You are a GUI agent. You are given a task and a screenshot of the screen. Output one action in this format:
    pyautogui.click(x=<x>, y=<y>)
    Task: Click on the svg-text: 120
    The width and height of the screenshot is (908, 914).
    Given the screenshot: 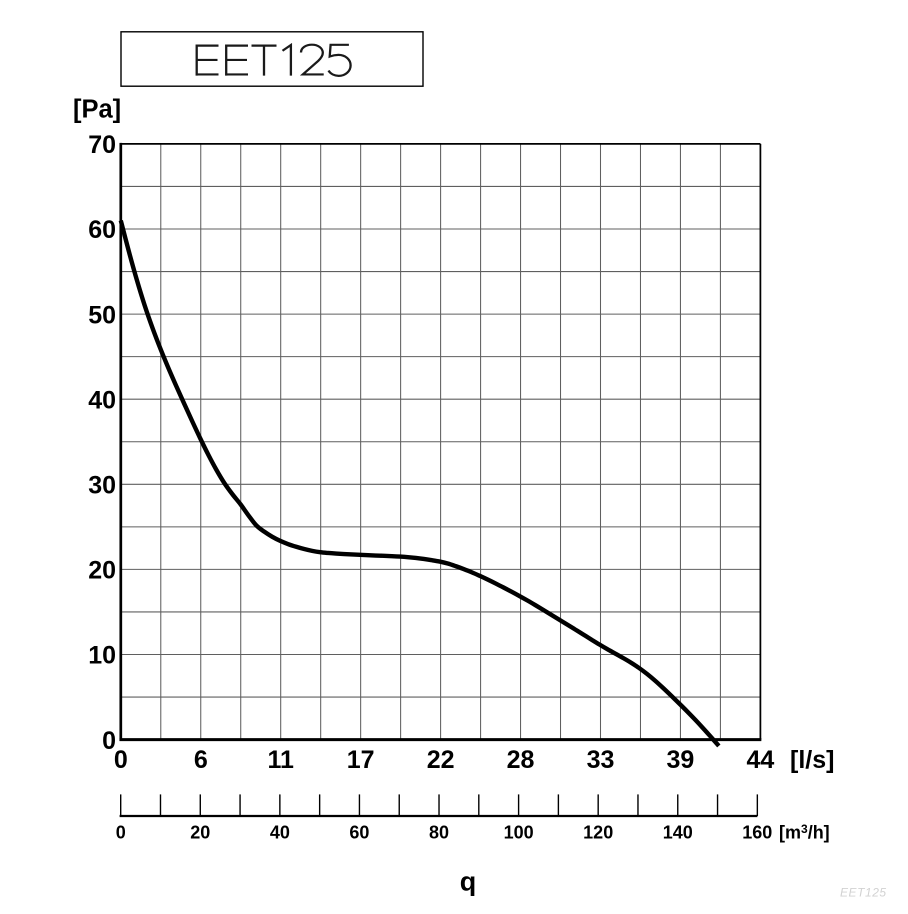 What is the action you would take?
    pyautogui.click(x=598, y=833)
    